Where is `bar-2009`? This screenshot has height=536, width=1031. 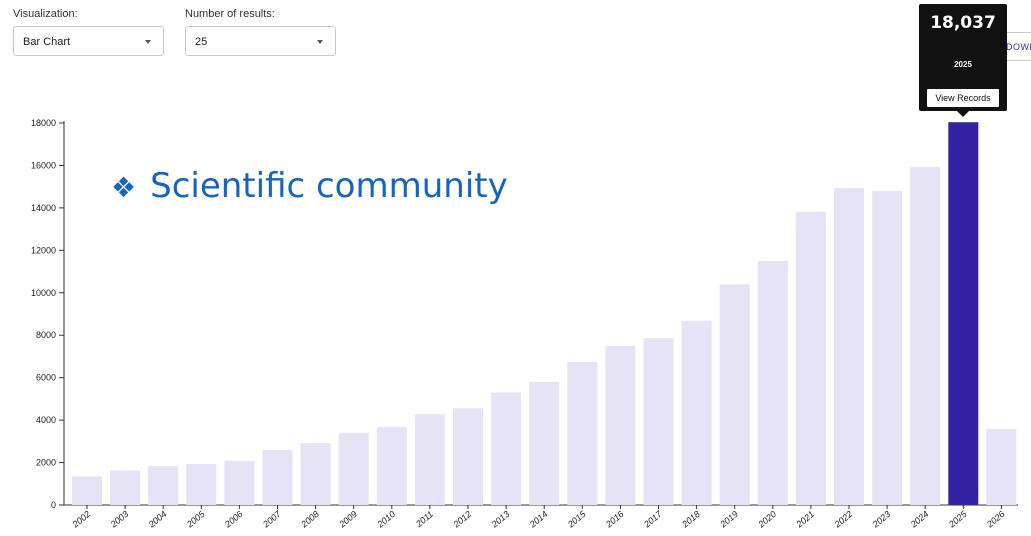 bar-2009 is located at coordinates (354, 469).